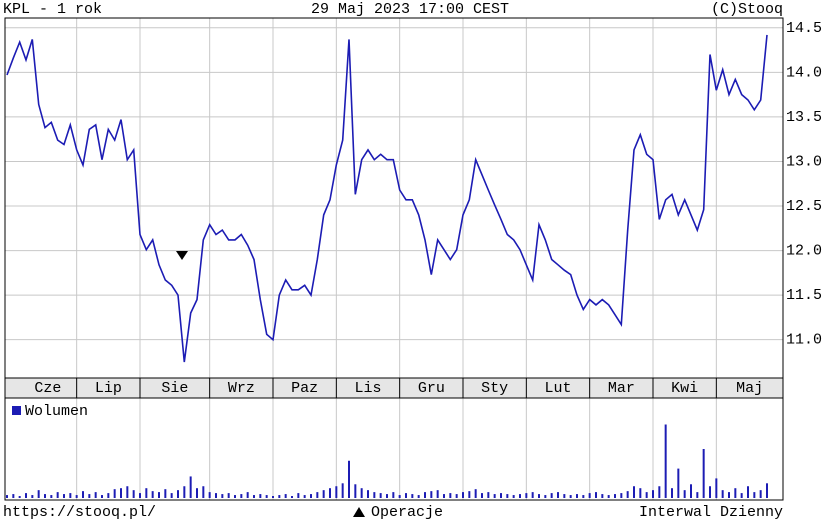 The height and width of the screenshot is (522, 831). What do you see at coordinates (684, 388) in the screenshot?
I see `x-tick-label: Kwi` at bounding box center [684, 388].